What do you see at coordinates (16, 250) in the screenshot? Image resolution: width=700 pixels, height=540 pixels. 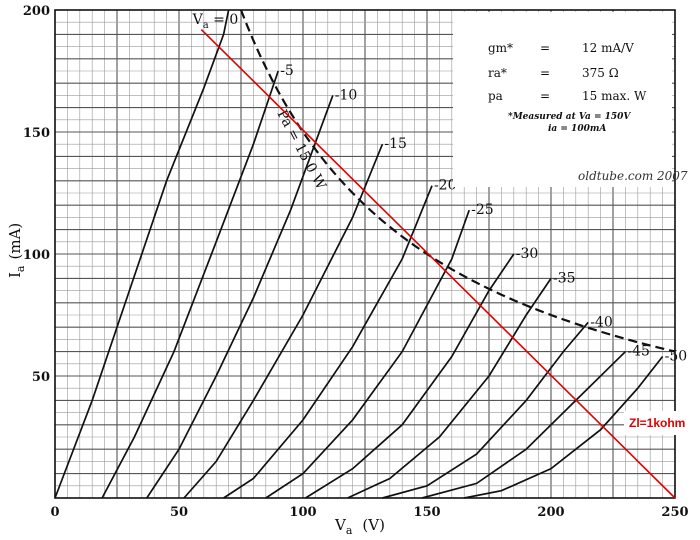 I see `y-axis-title: Ia(mA)` at bounding box center [16, 250].